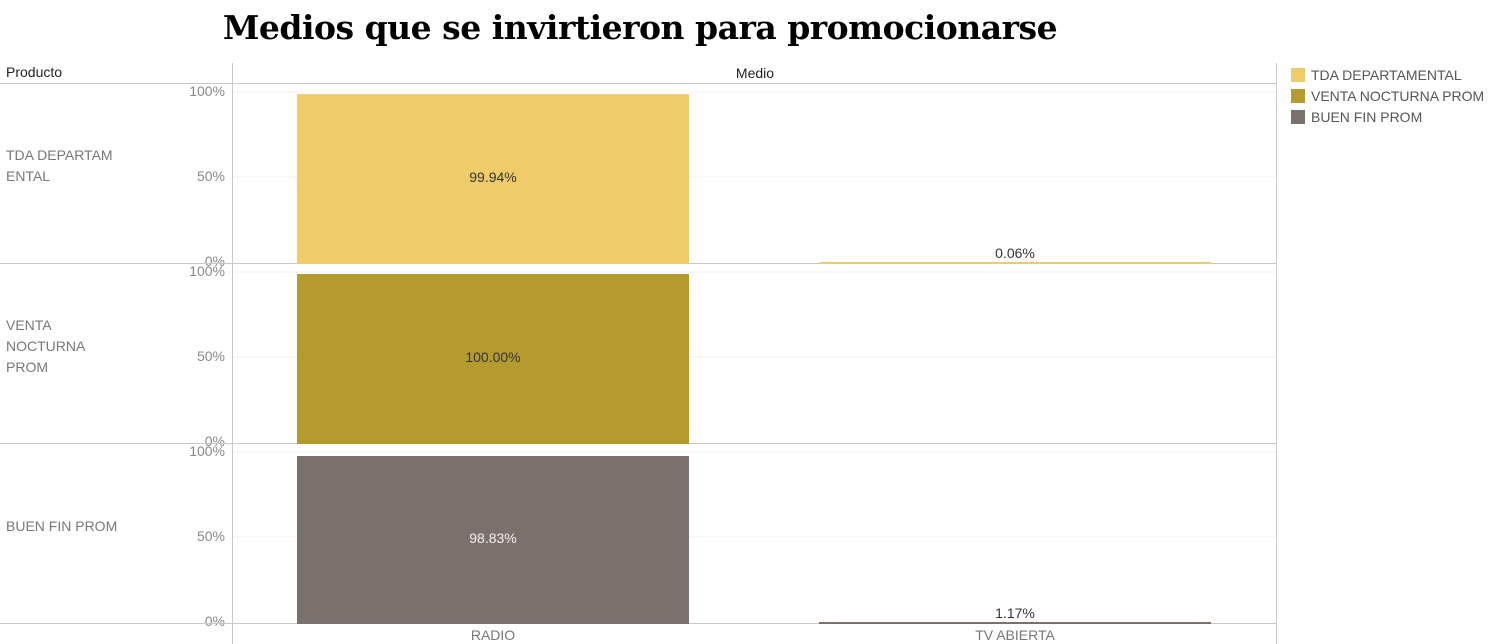 This screenshot has width=1495, height=644. I want to click on pane-left-border, so click(232, 353).